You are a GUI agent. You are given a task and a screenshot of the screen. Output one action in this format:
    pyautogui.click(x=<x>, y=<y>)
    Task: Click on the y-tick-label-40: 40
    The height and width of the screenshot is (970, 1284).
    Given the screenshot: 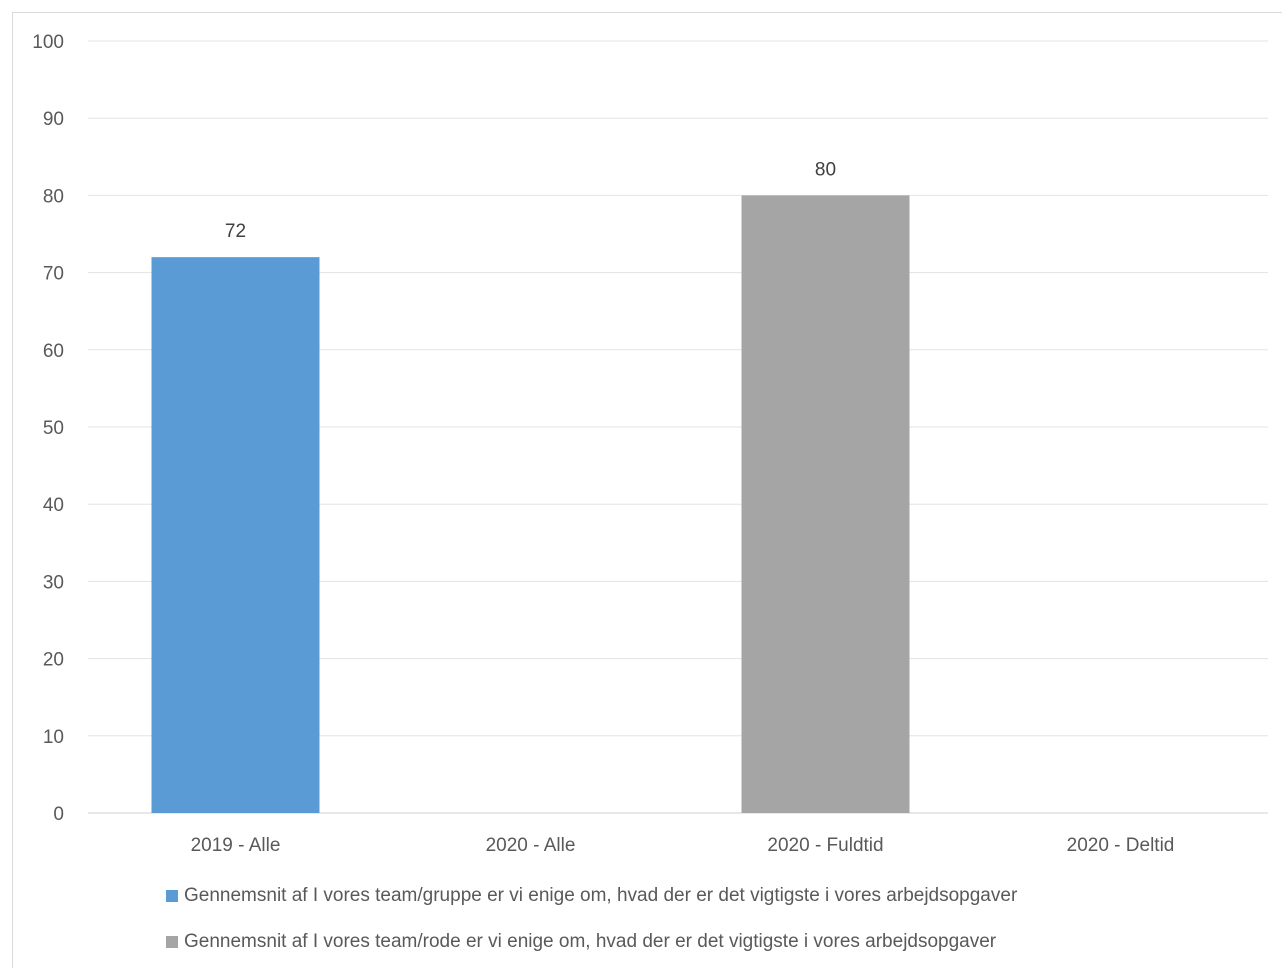 What is the action you would take?
    pyautogui.click(x=53, y=505)
    